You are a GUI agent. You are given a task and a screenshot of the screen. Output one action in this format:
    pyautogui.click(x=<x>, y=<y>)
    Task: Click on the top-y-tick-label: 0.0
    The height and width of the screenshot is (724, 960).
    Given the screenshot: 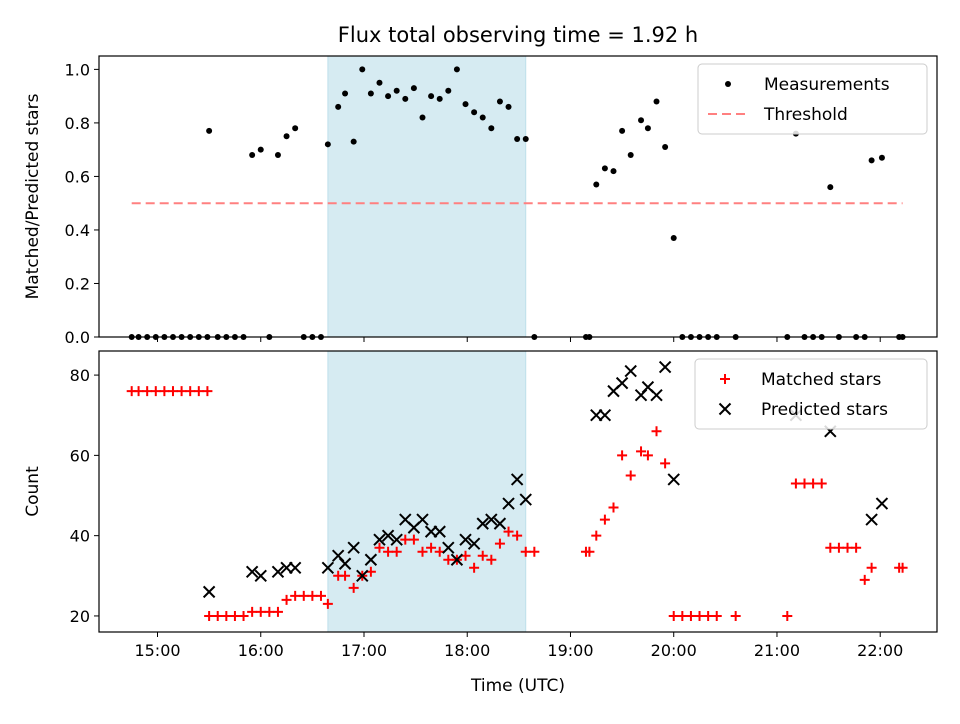 What is the action you would take?
    pyautogui.click(x=77, y=337)
    